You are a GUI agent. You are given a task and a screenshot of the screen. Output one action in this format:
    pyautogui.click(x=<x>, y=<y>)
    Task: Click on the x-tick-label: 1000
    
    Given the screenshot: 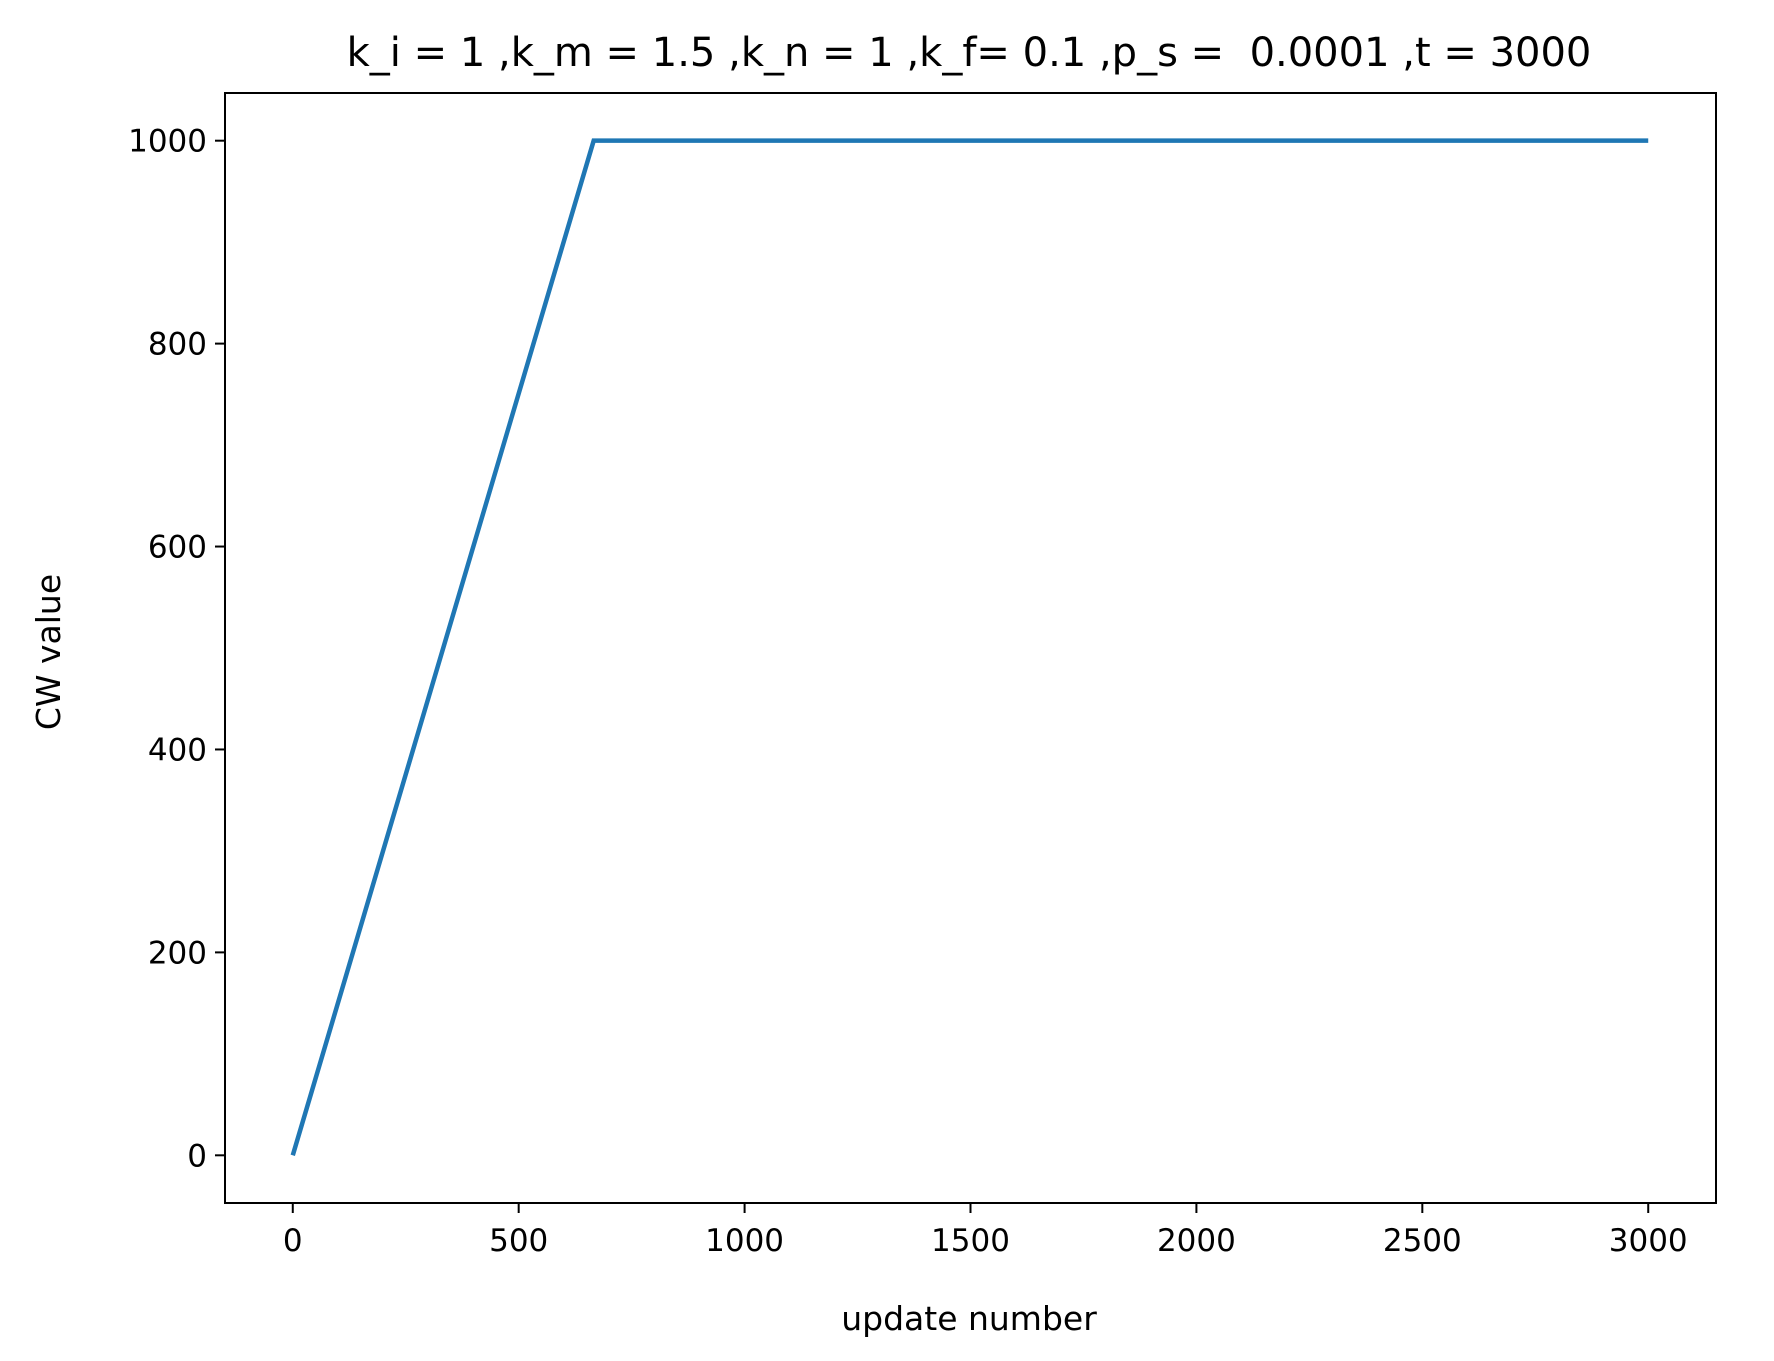 What is the action you would take?
    pyautogui.click(x=744, y=1241)
    